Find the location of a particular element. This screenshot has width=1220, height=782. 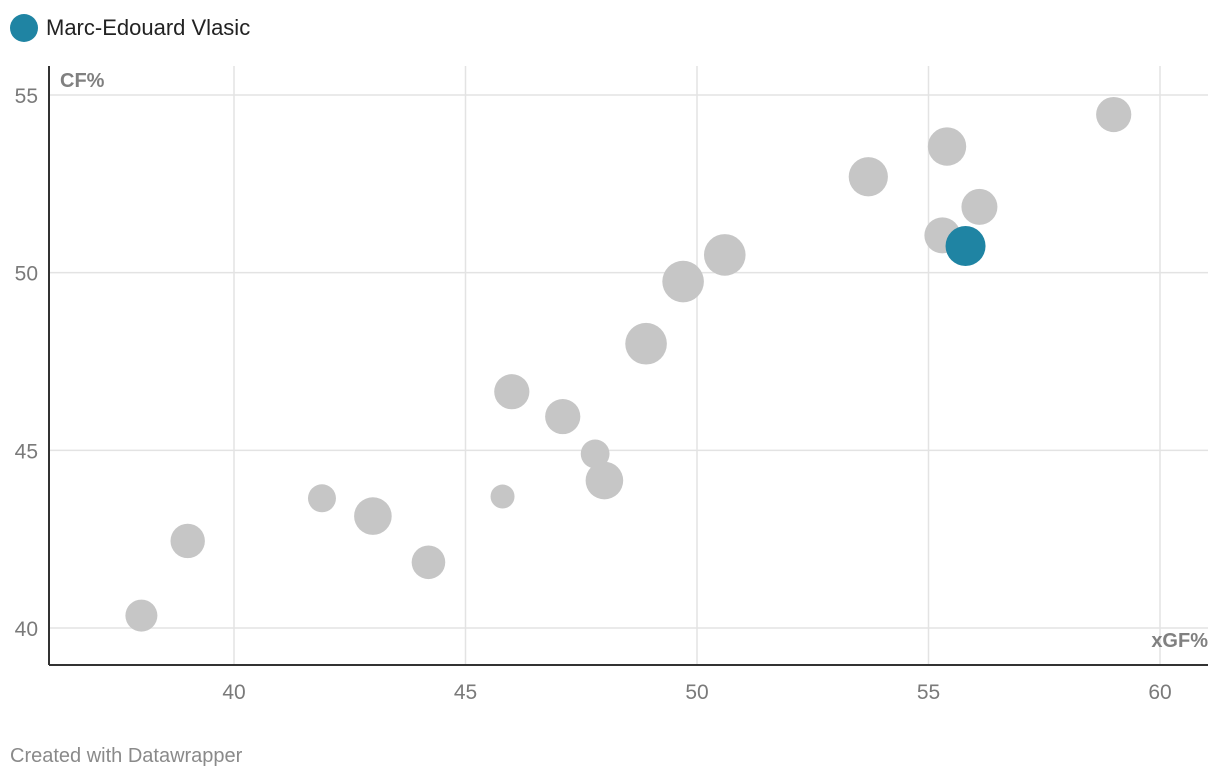

x-axis-title: xGF% is located at coordinates (1179, 641).